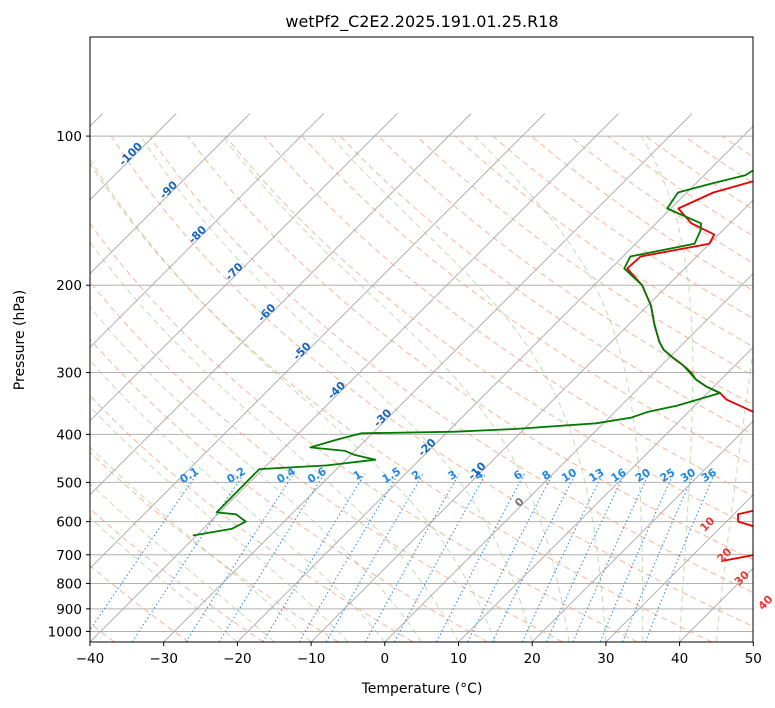 The height and width of the screenshot is (708, 775). What do you see at coordinates (266, 312) in the screenshot?
I see `isotherm-label: -60` at bounding box center [266, 312].